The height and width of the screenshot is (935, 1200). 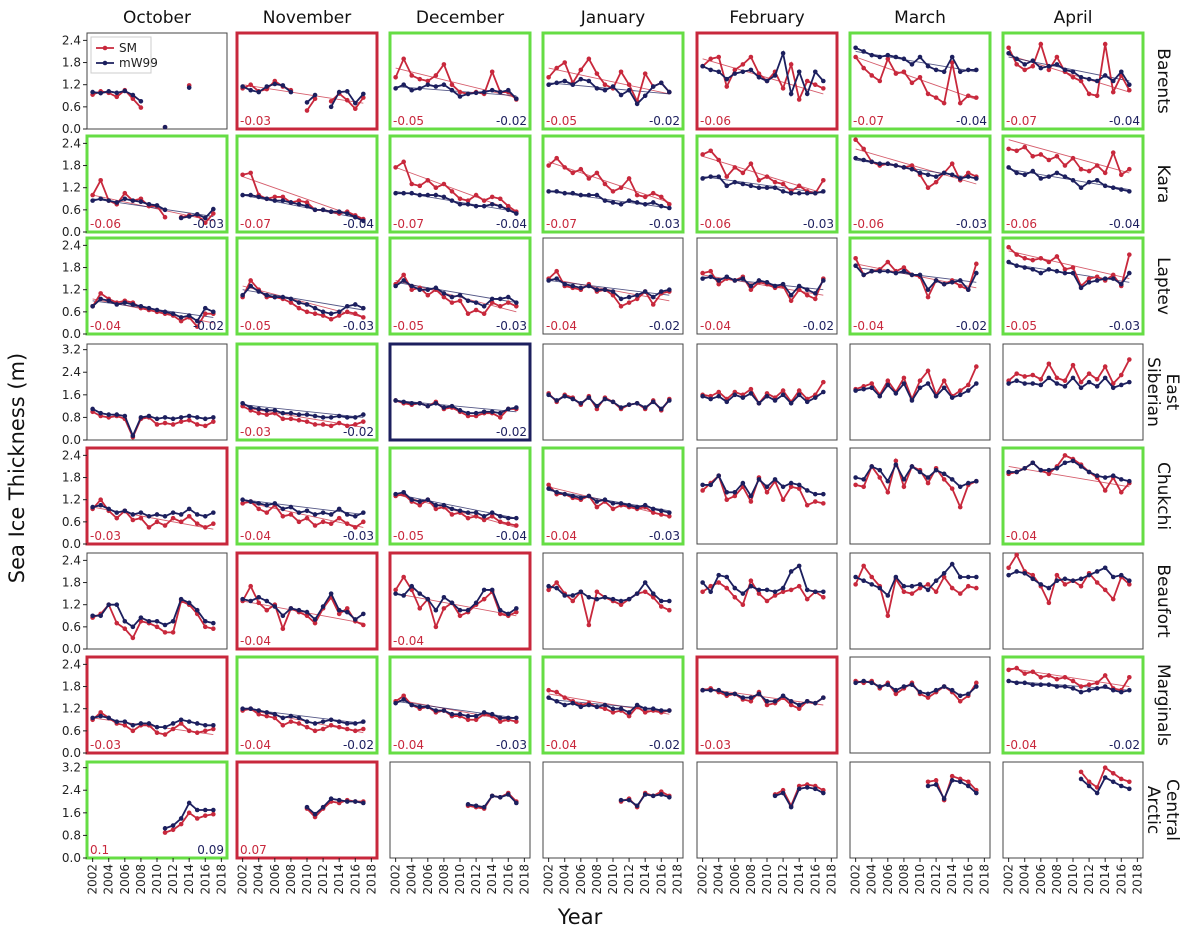 I want to click on mw99-trend-value: -0.02, so click(x=511, y=121).